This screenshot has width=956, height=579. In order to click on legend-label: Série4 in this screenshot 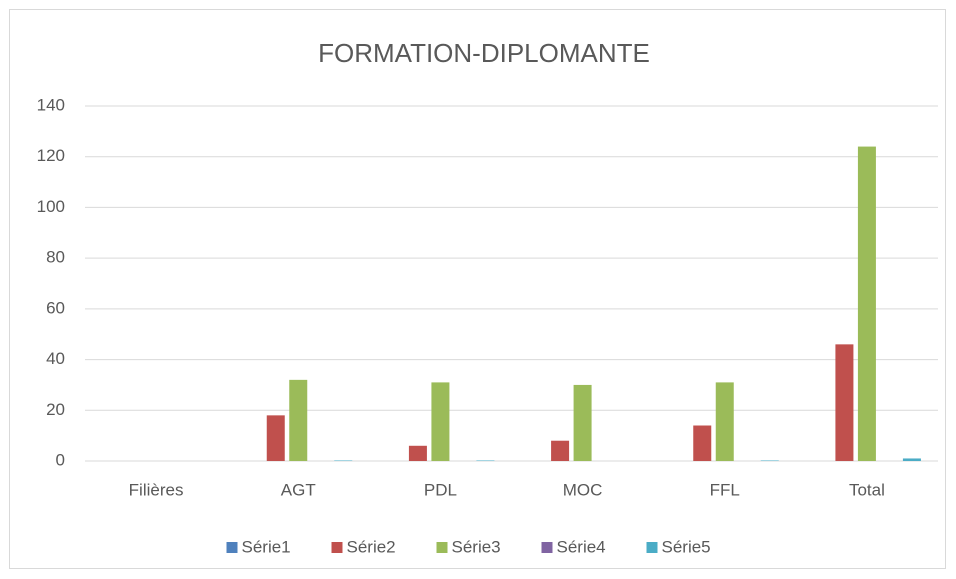, I will do `click(581, 546)`.